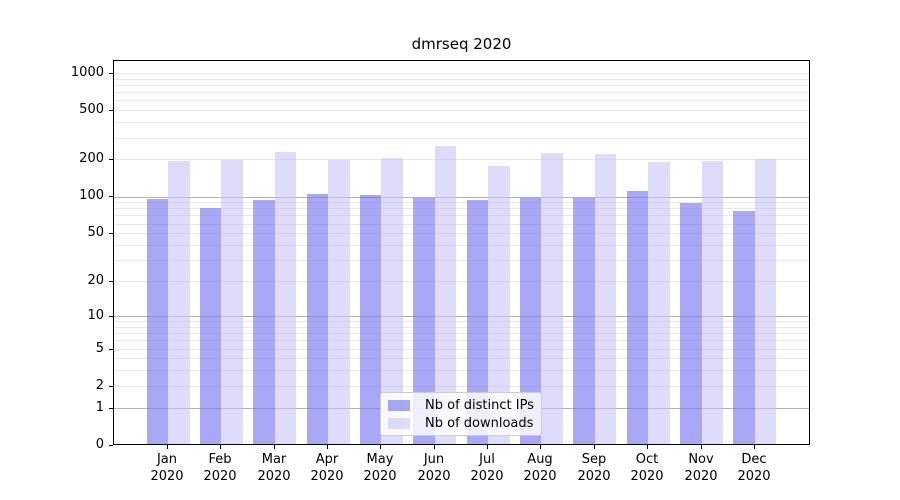 The image size is (900, 500). I want to click on x-tick-label: Apr 2020, so click(327, 468).